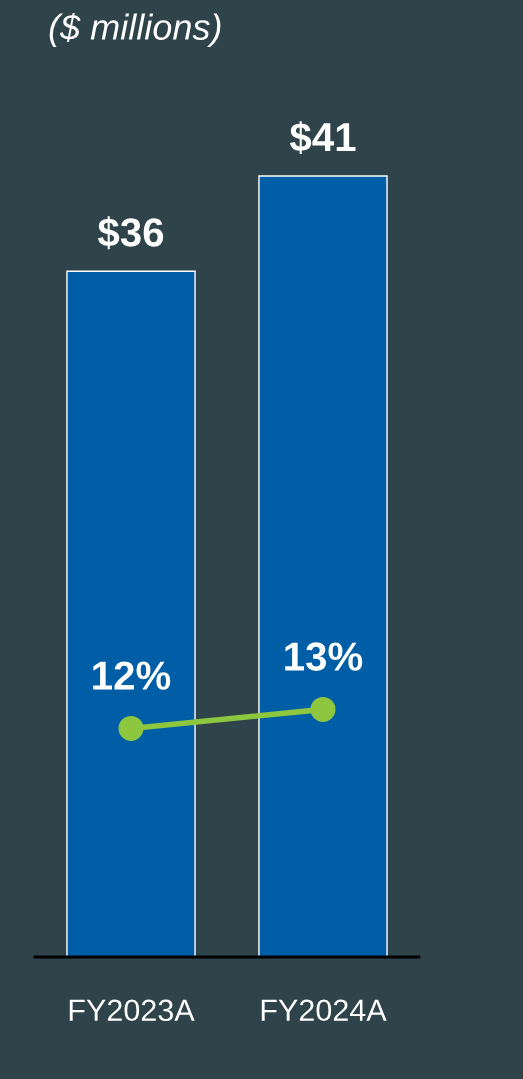 Image resolution: width=523 pixels, height=1079 pixels. I want to click on data-label: $41, so click(322, 138).